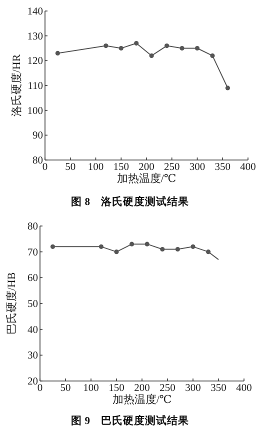 The width and height of the screenshot is (261, 432). What do you see at coordinates (35, 111) in the screenshot?
I see `y-tick-label: 100` at bounding box center [35, 111].